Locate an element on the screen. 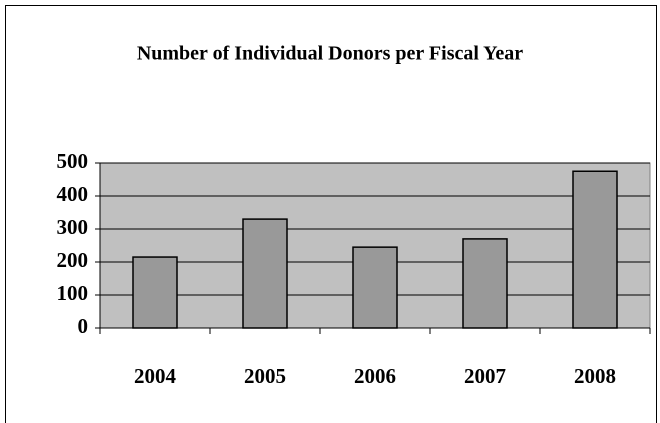 Image resolution: width=660 pixels, height=423 pixels. y-tick-label: 200 is located at coordinates (73, 260).